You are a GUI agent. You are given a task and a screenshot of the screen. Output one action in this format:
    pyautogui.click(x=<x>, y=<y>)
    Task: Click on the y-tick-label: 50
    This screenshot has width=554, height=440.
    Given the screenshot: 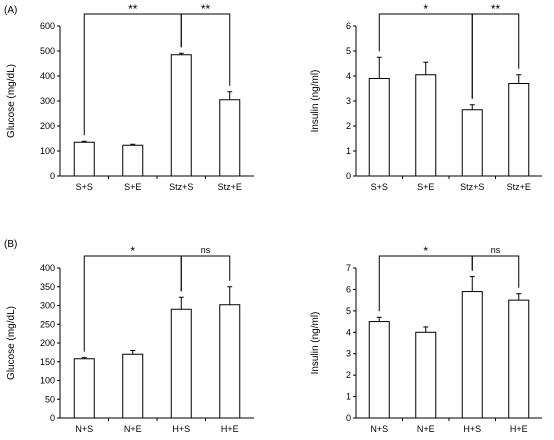 What is the action you would take?
    pyautogui.click(x=50, y=399)
    